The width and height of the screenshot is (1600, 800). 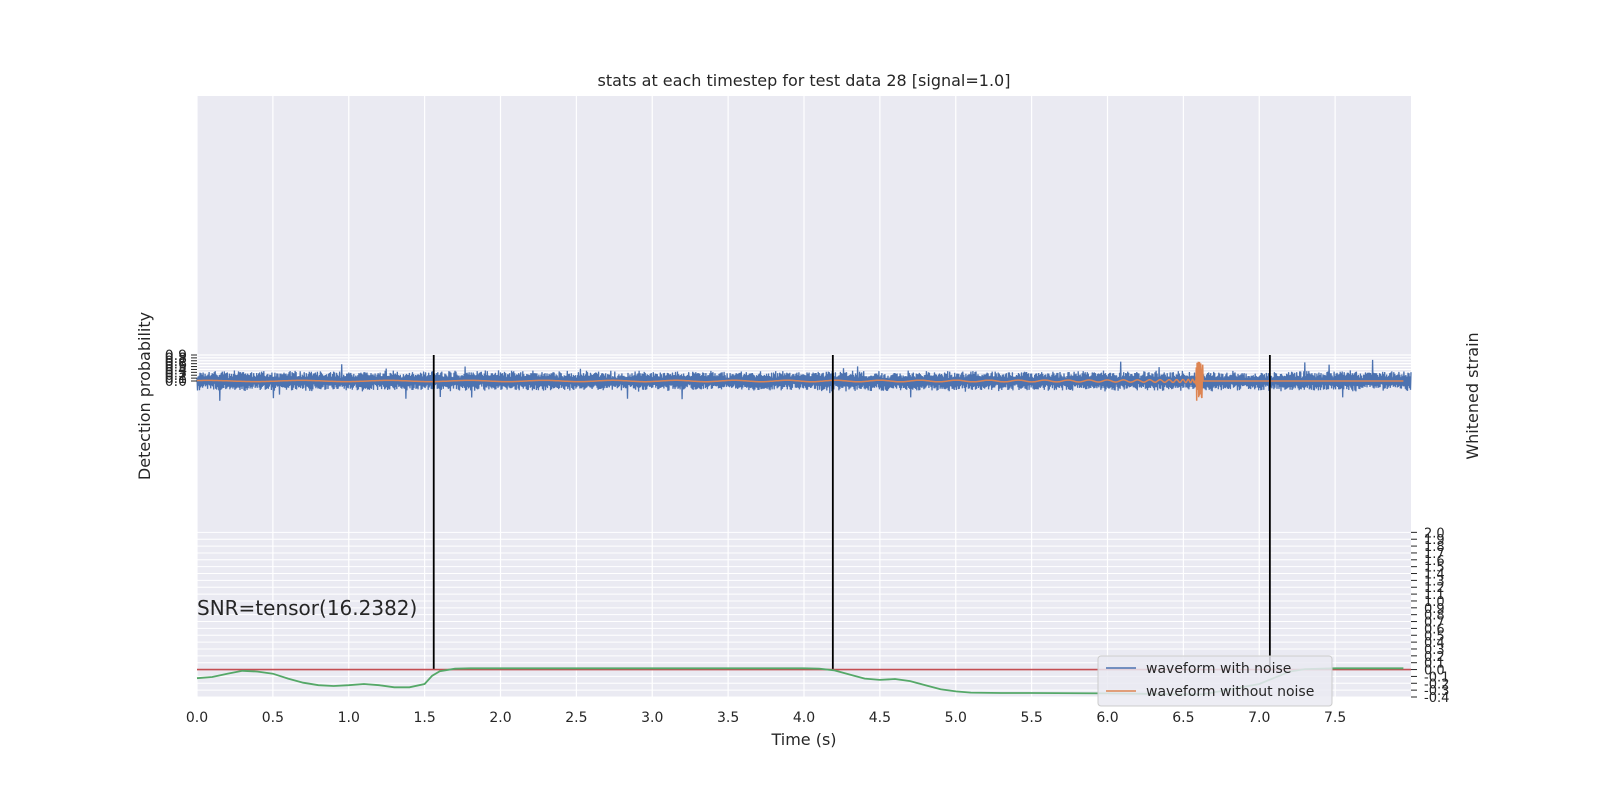 What do you see at coordinates (1183, 718) in the screenshot?
I see `x-tick-label: 6.5` at bounding box center [1183, 718].